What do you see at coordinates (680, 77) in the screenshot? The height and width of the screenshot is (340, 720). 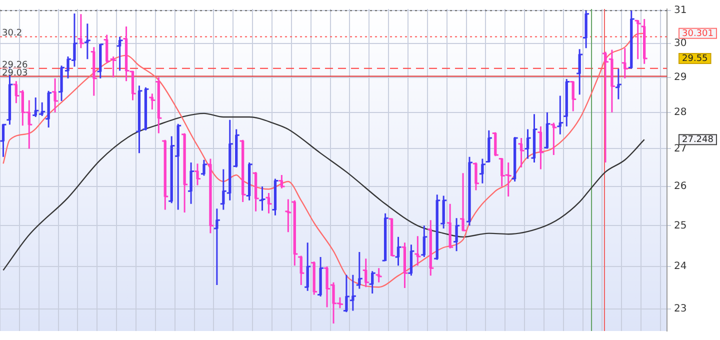 I see `y-tick-label: 29` at bounding box center [680, 77].